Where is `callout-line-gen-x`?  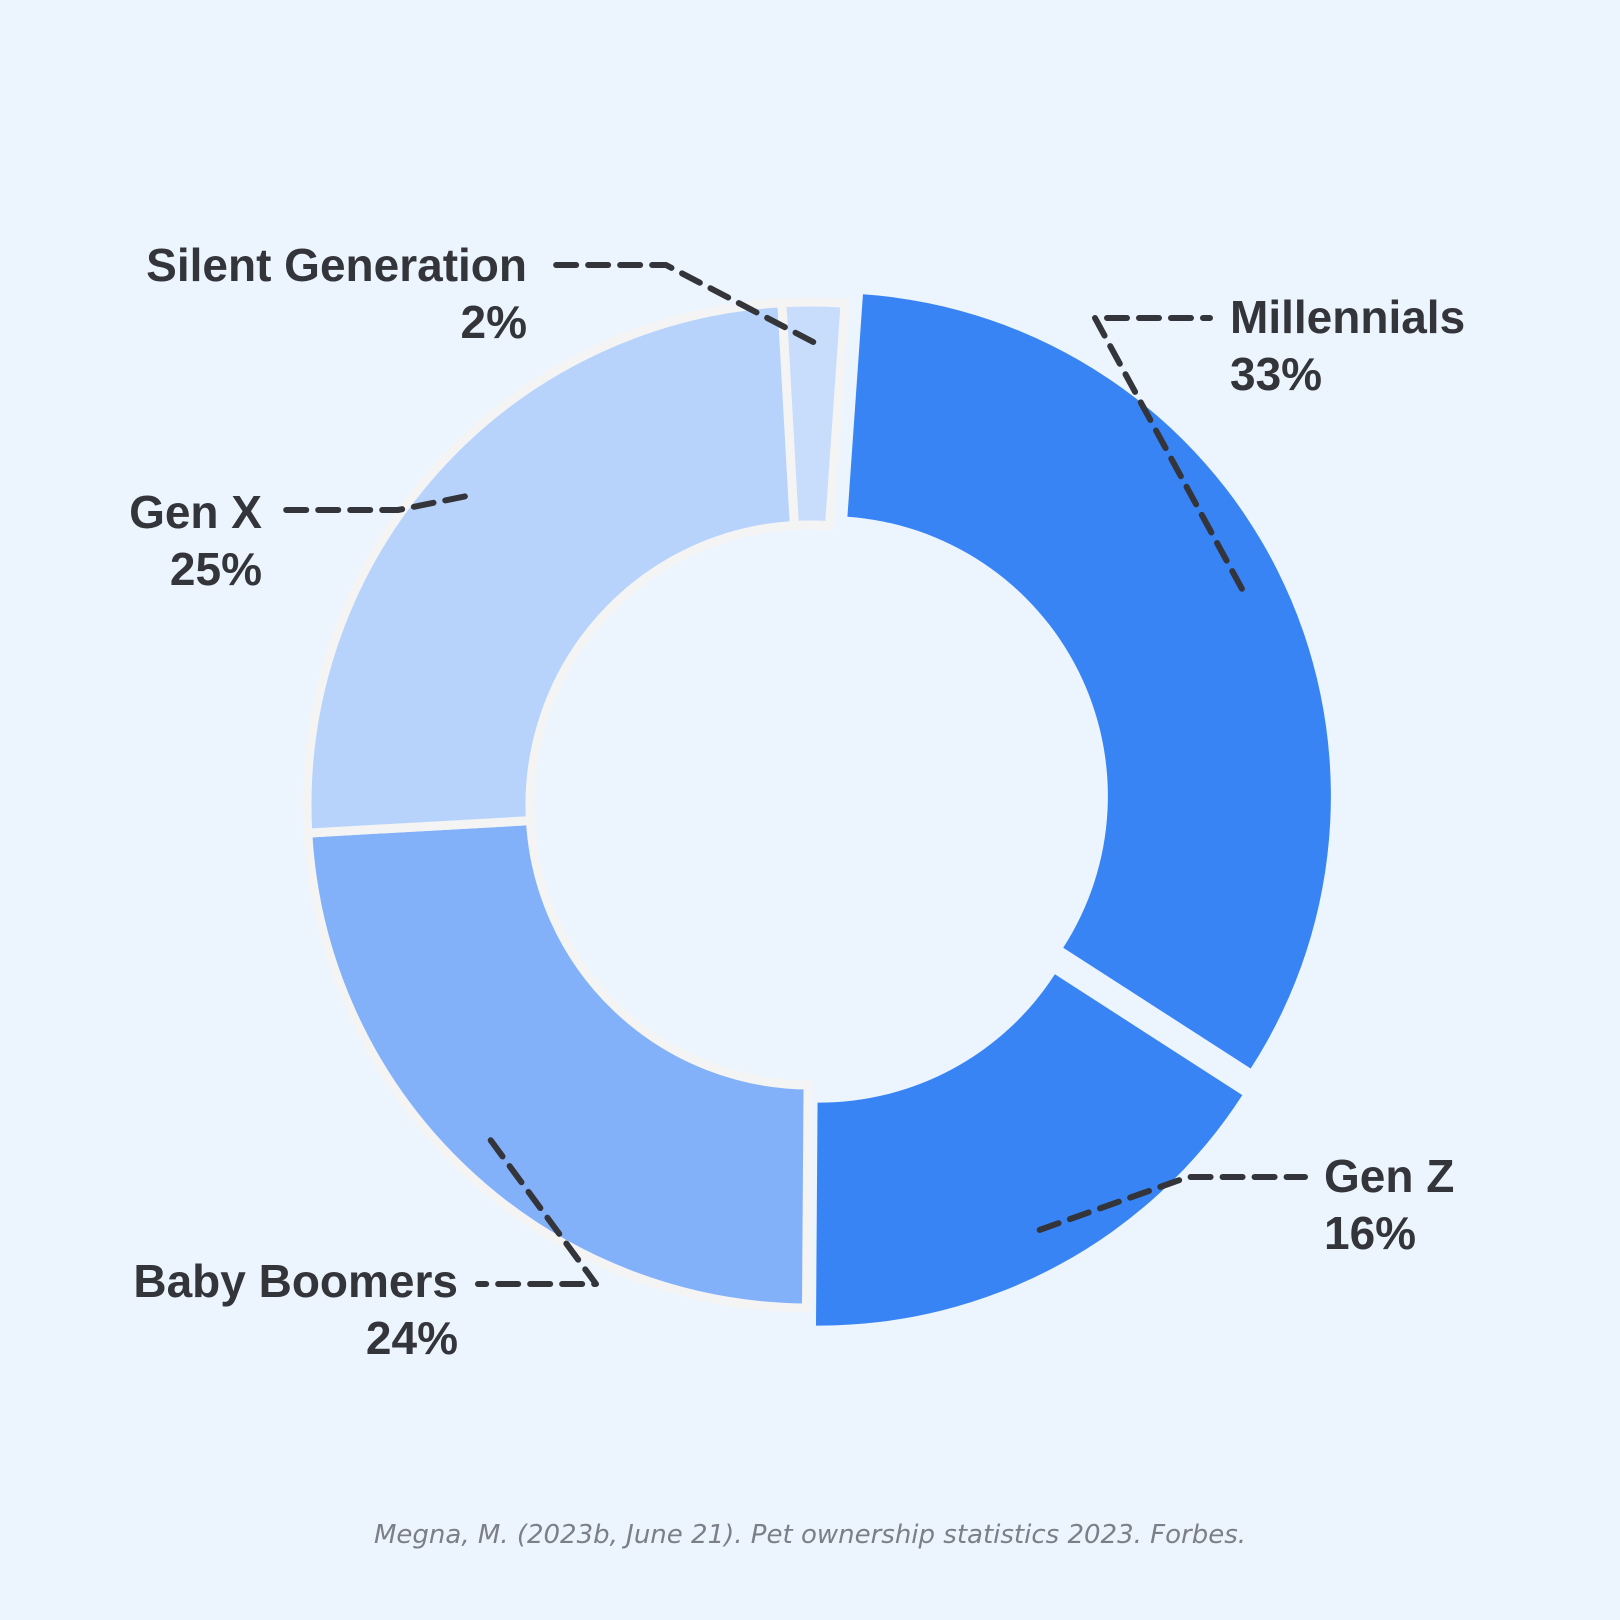
callout-line-gen-x is located at coordinates (371, 503).